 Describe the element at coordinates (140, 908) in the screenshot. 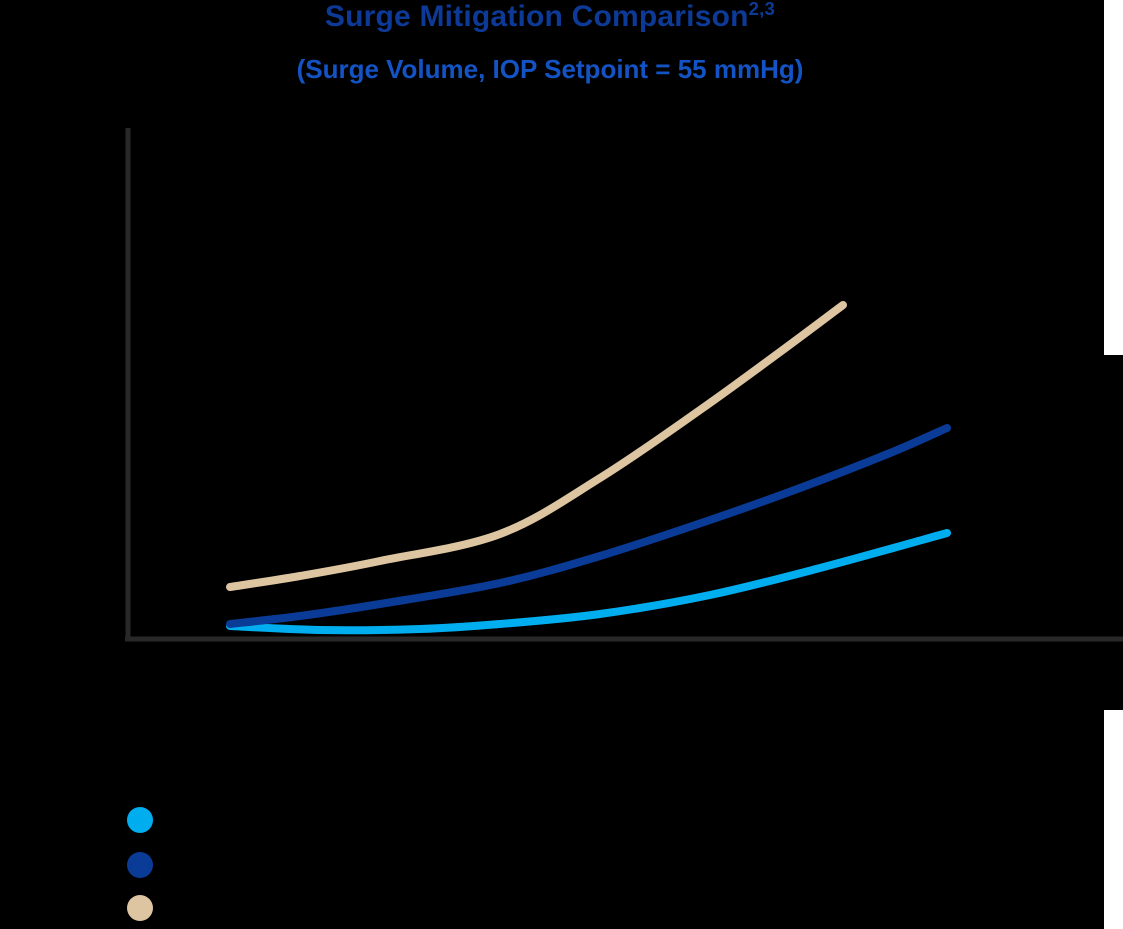

I see `legend-dot-tan` at that location.